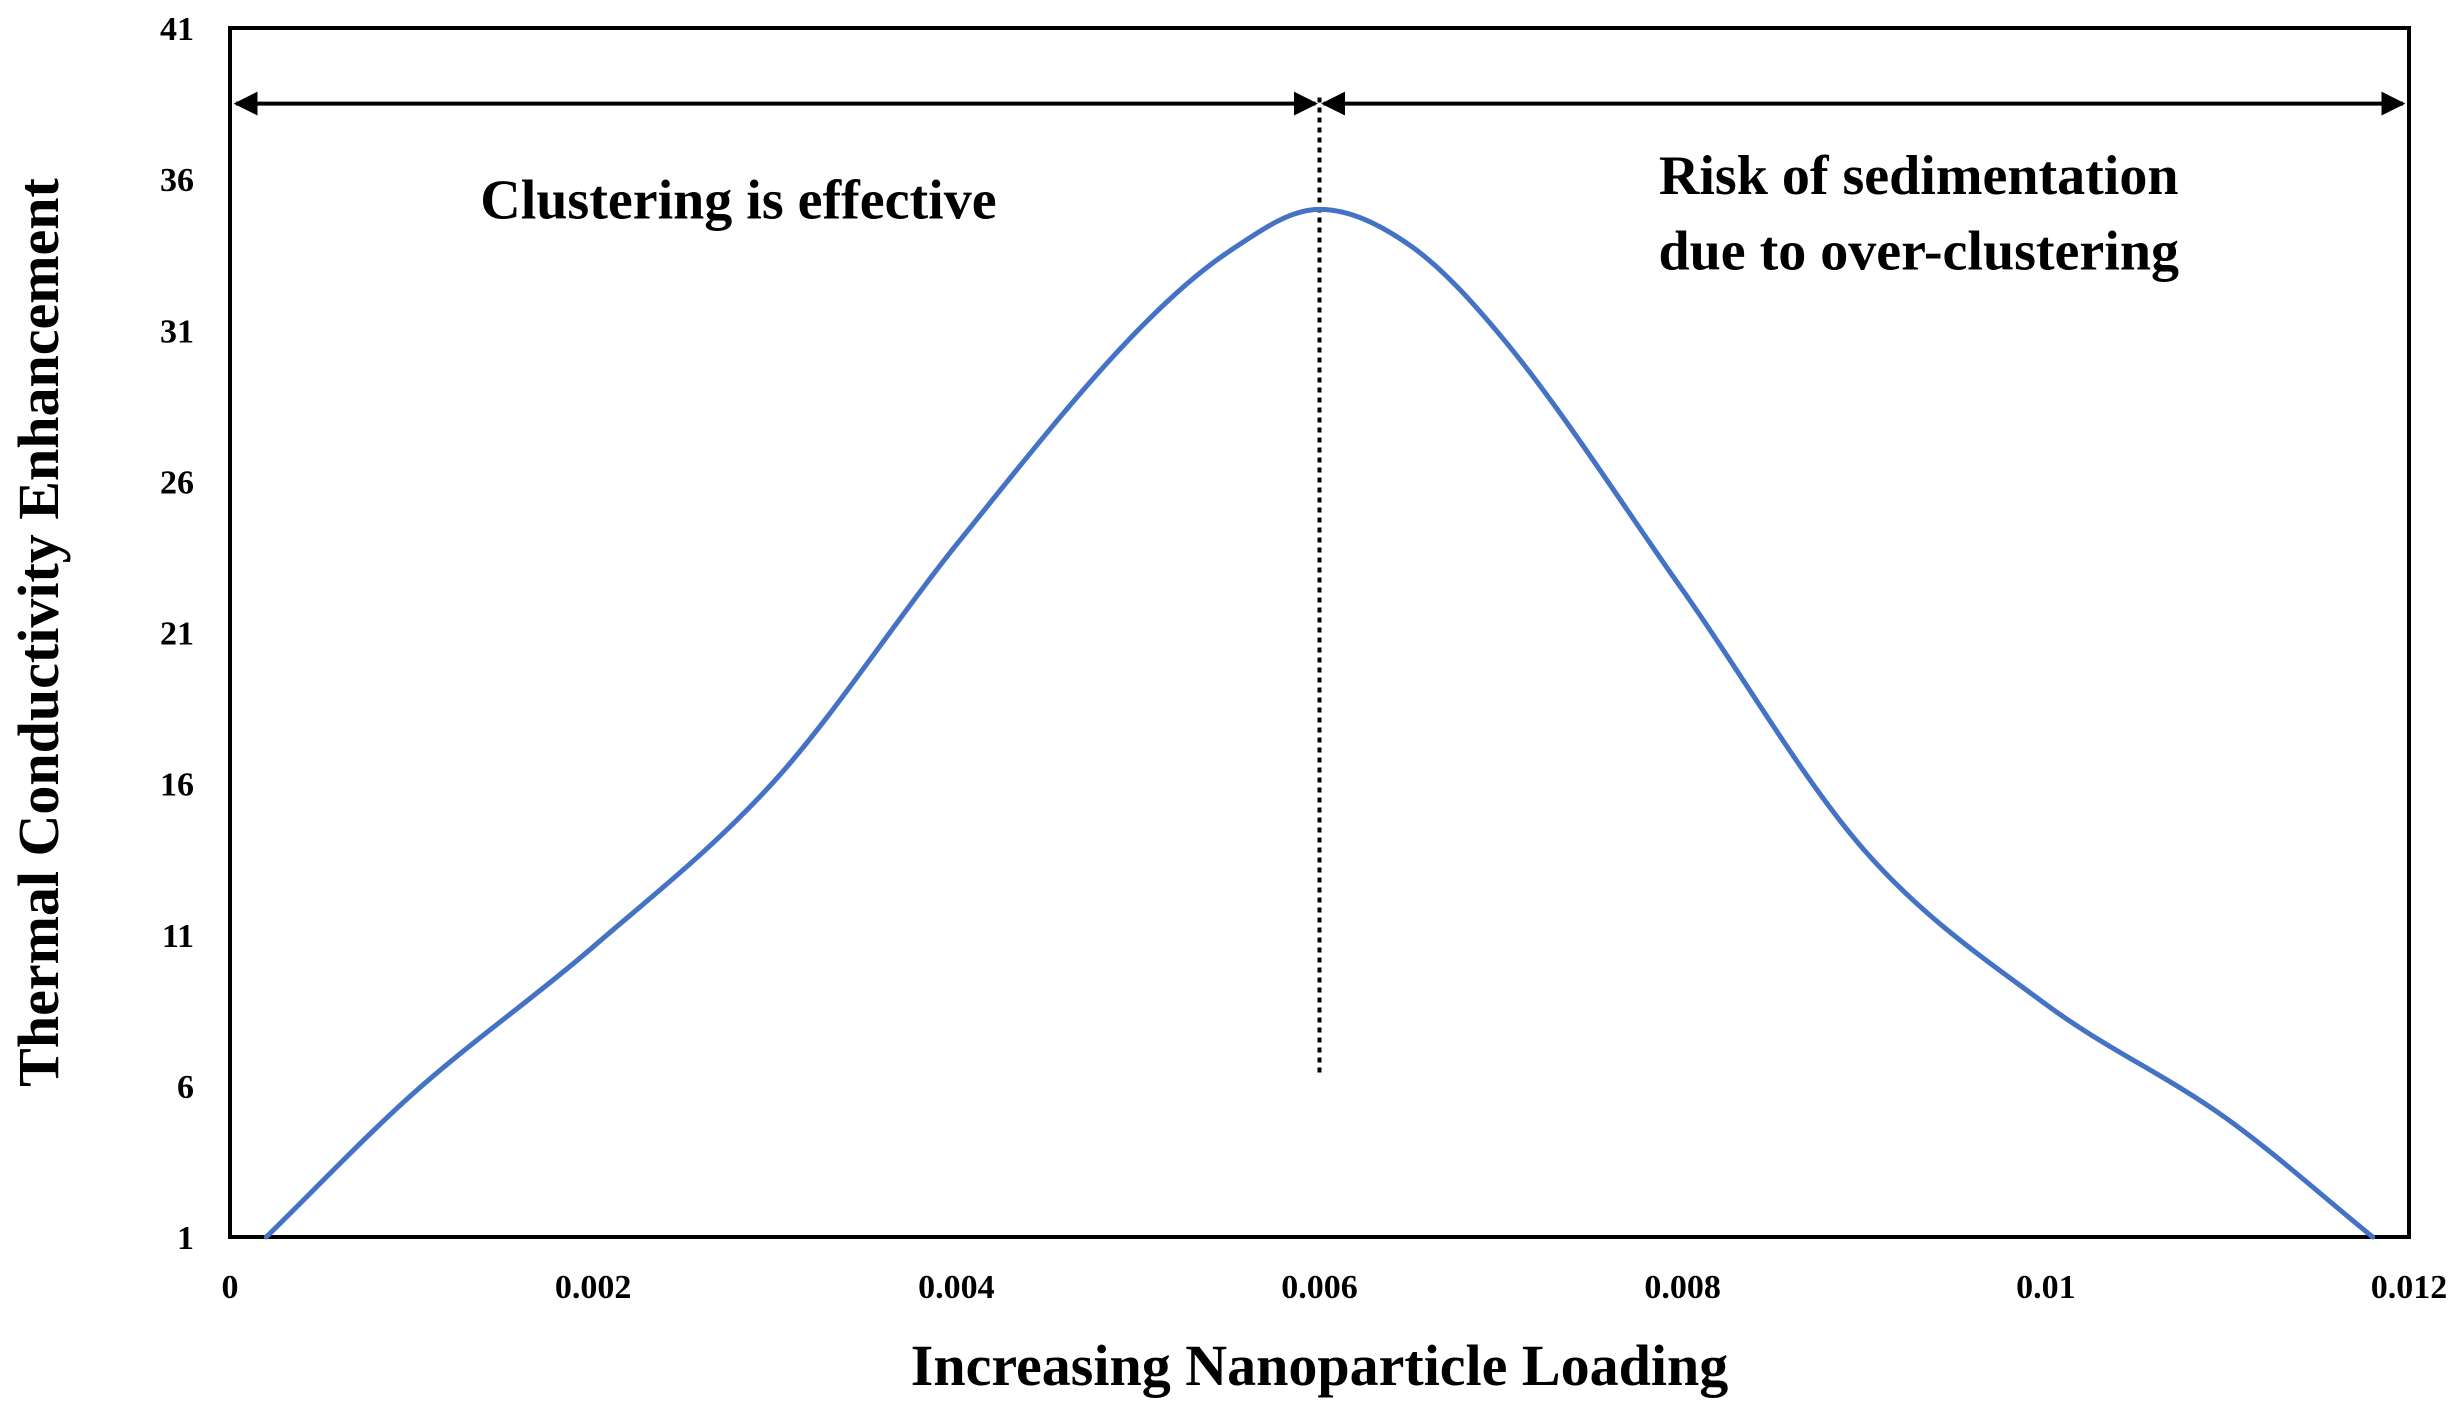 This screenshot has height=1416, width=2459. I want to click on annotation-risk-sedimentation: Risk of sedimentation, so click(1919, 176).